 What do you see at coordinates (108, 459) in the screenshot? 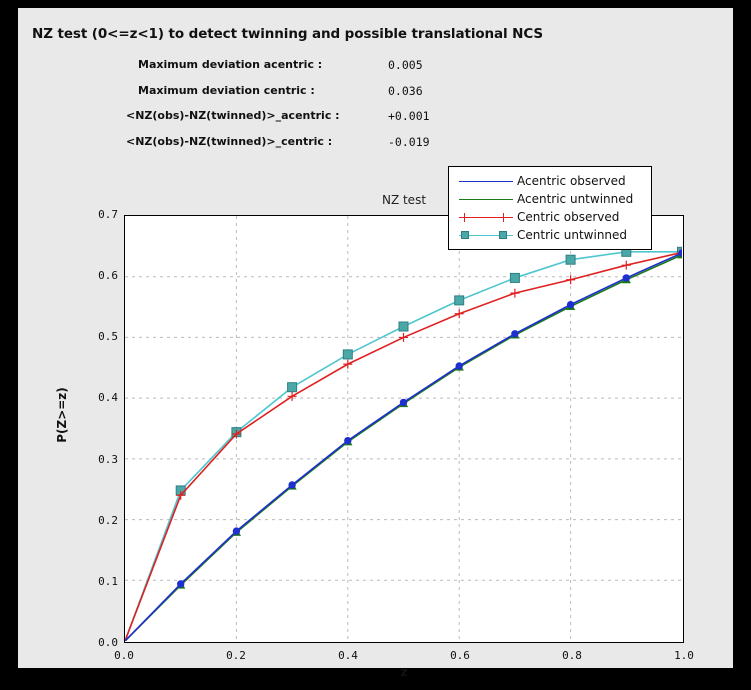
I see `y-tick-label: 0.3` at bounding box center [108, 459].